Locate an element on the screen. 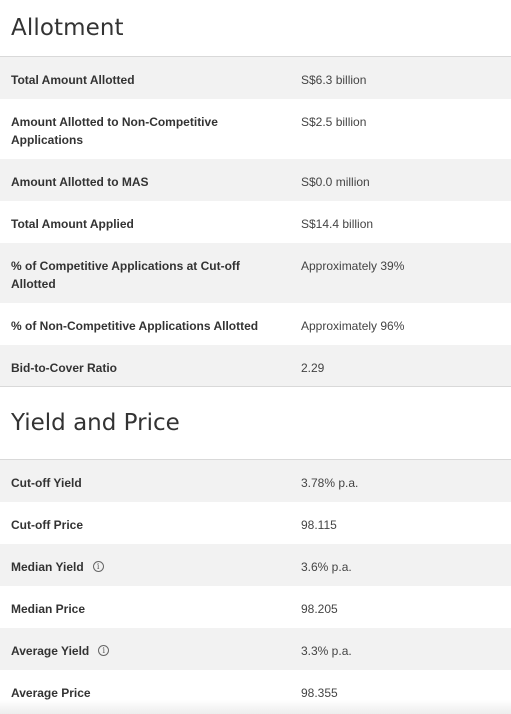 Image resolution: width=511 pixels, height=714 pixels. row-value: 98.355 is located at coordinates (319, 693).